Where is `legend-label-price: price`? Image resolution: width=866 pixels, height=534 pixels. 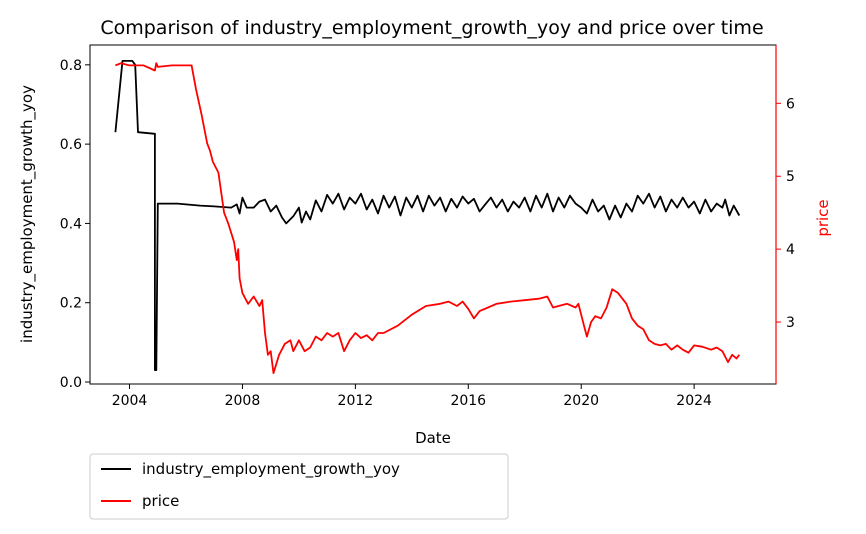
legend-label-price: price is located at coordinates (160, 501).